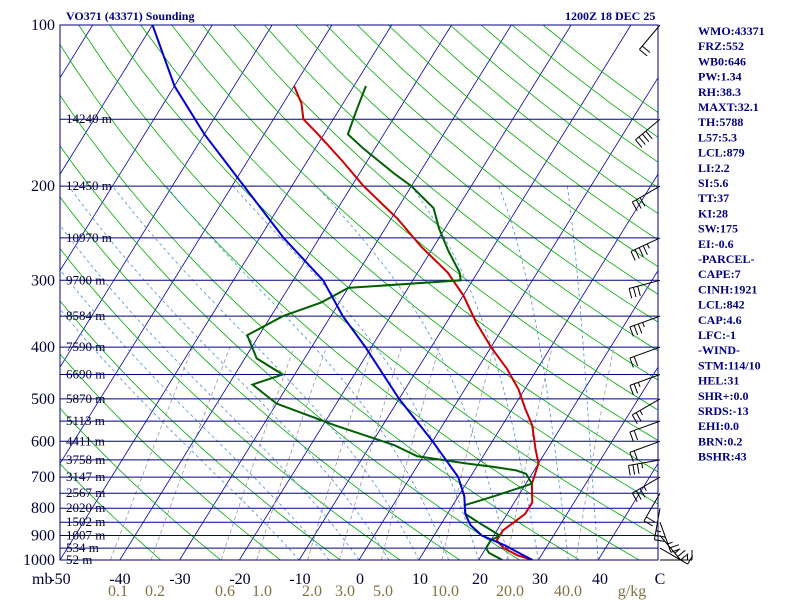  I want to click on height-label: 534 m, so click(82, 547).